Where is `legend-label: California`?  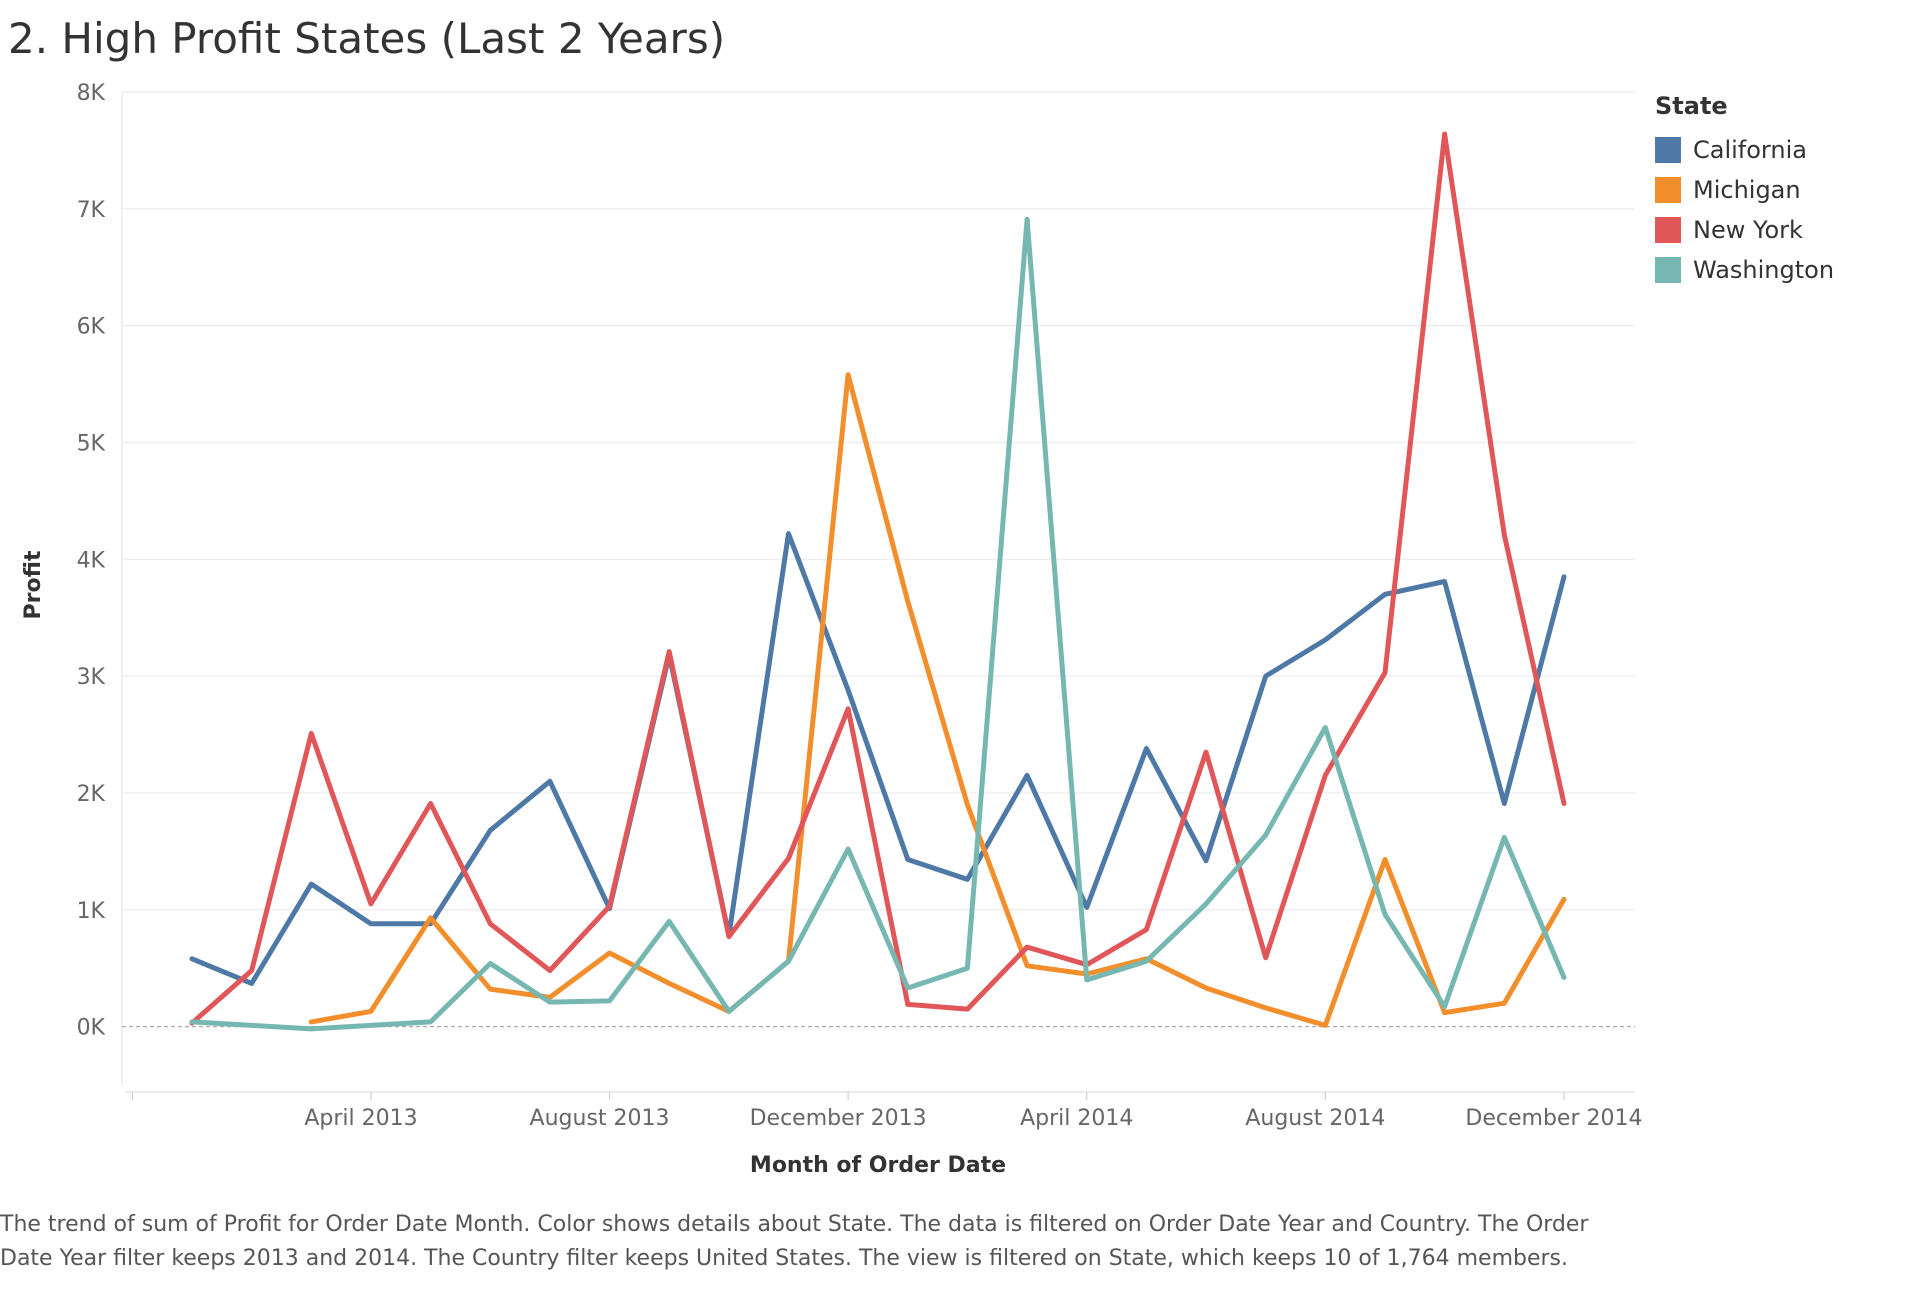 legend-label: California is located at coordinates (1750, 150).